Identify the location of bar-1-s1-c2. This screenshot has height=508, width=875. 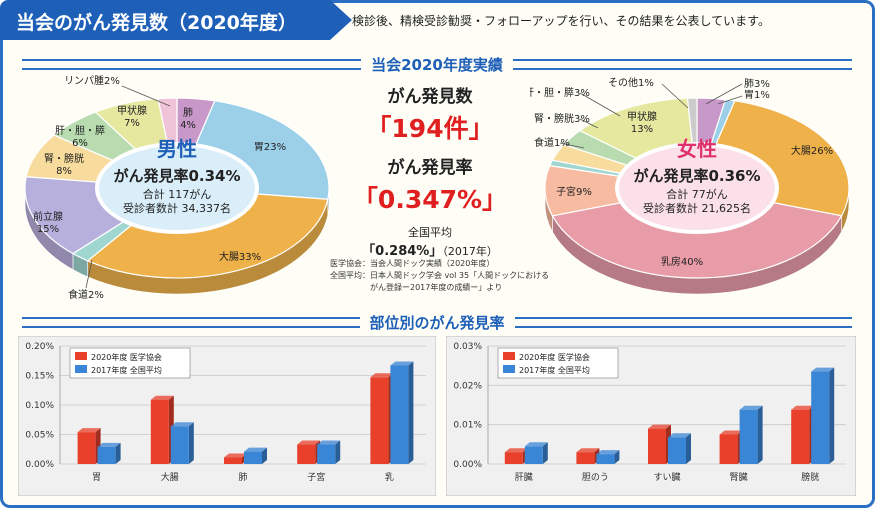
(677, 450).